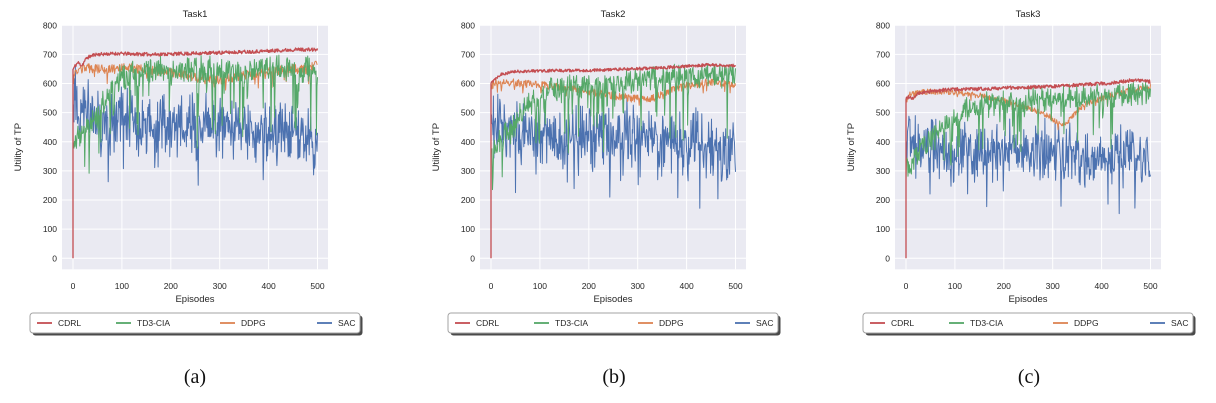 The width and height of the screenshot is (1216, 403). I want to click on chart-title: Task3, so click(1028, 14).